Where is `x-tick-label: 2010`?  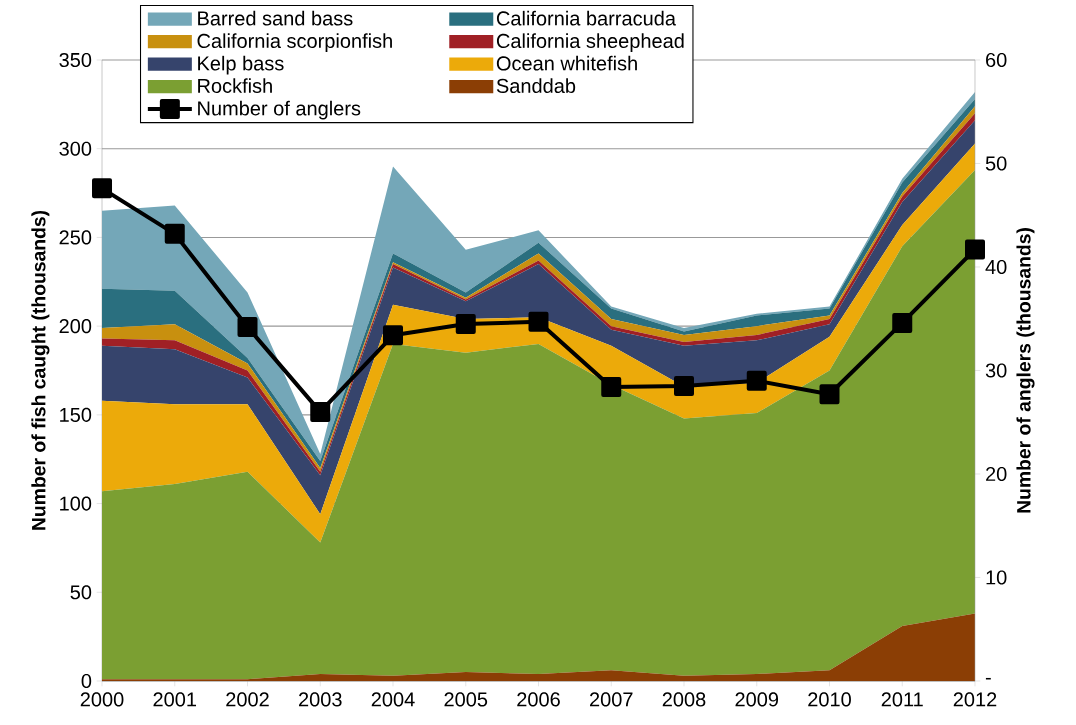
x-tick-label: 2010 is located at coordinates (829, 699).